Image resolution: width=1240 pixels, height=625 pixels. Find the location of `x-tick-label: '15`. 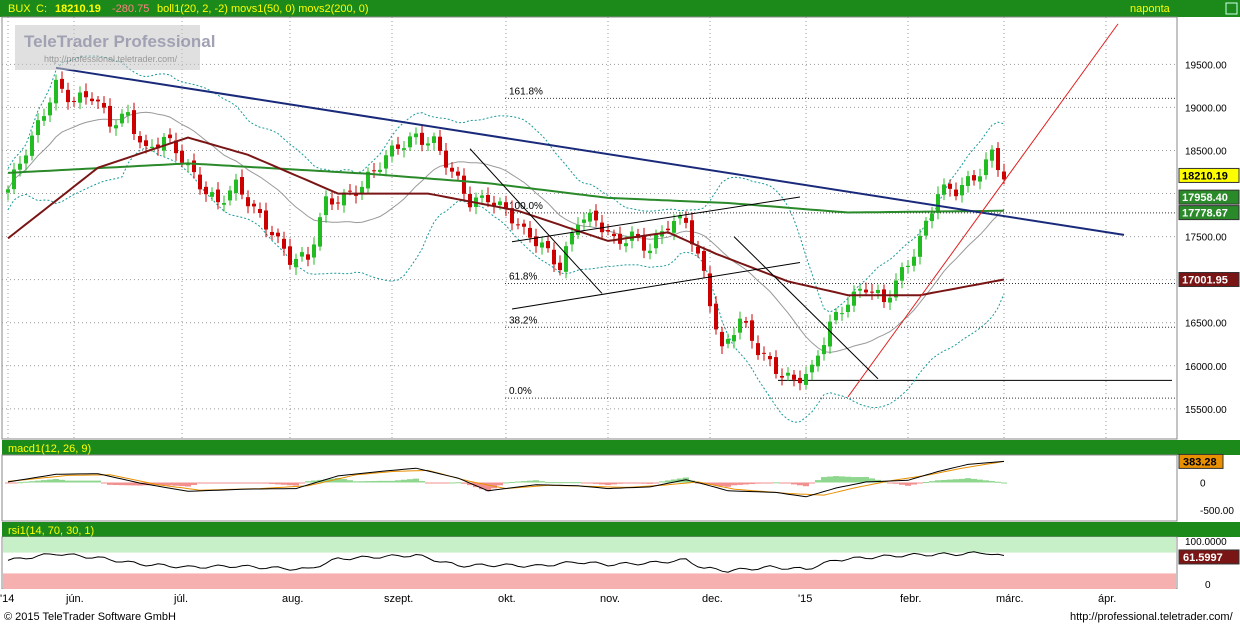

x-tick-label: '15 is located at coordinates (805, 599).